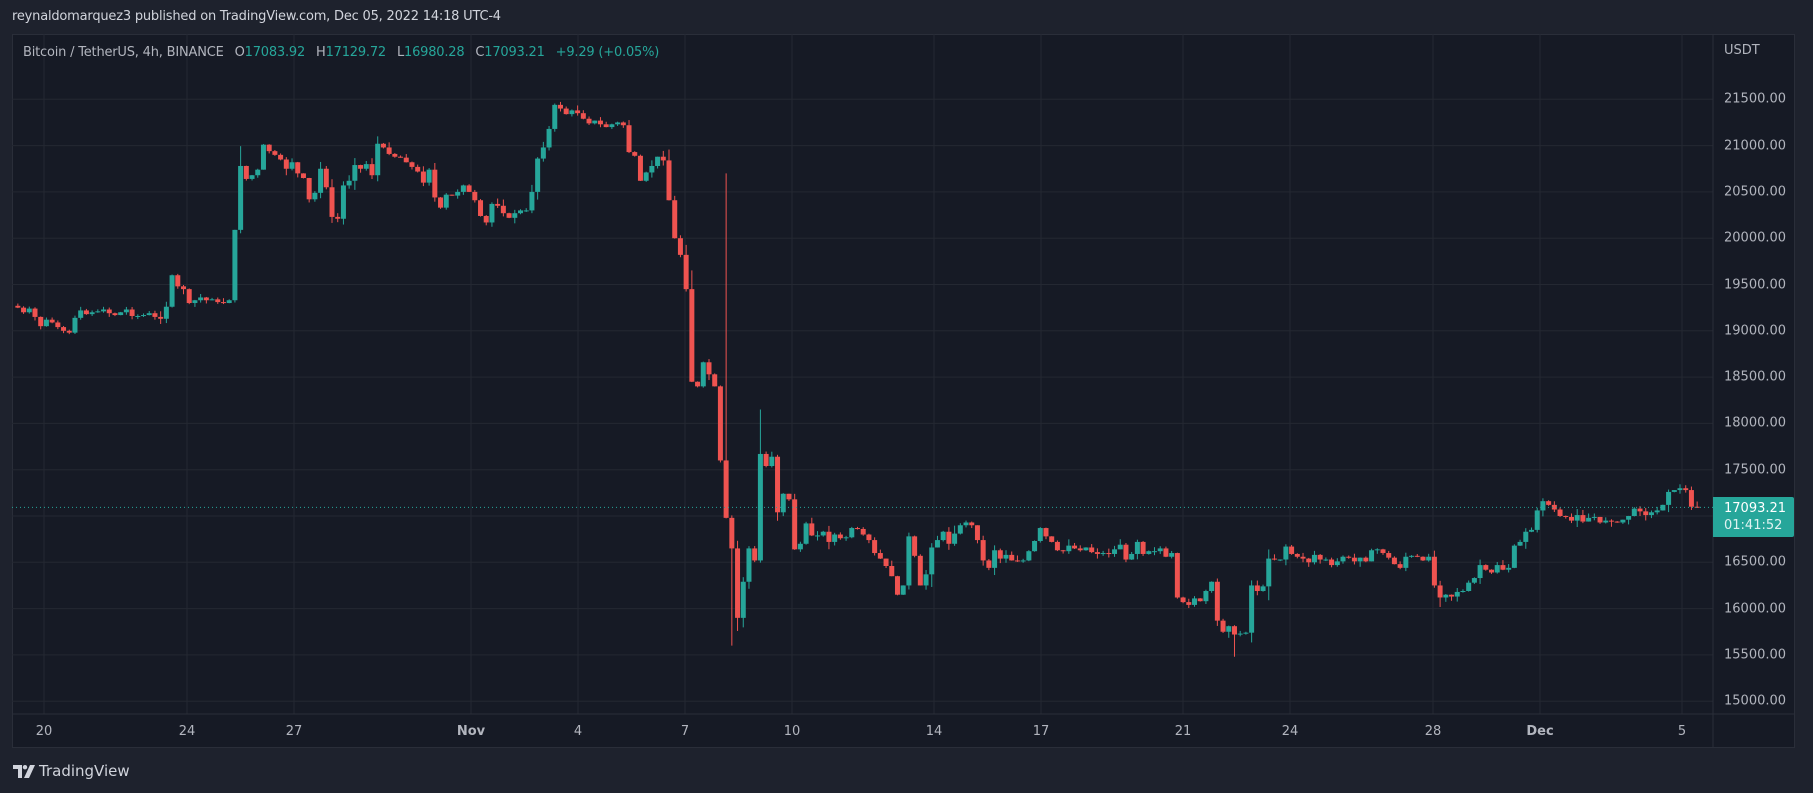 This screenshot has height=793, width=1813. What do you see at coordinates (1755, 423) in the screenshot?
I see `price-axis-label: 18000.00` at bounding box center [1755, 423].